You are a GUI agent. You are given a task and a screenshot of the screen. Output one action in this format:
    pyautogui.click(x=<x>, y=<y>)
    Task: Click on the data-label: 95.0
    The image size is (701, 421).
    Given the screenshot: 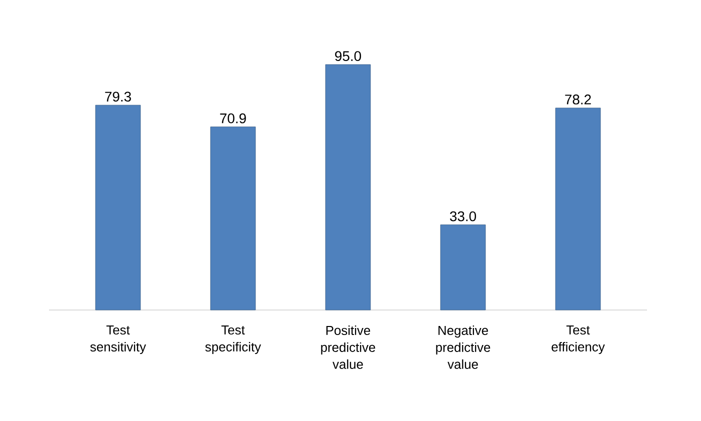 What is the action you would take?
    pyautogui.click(x=348, y=56)
    